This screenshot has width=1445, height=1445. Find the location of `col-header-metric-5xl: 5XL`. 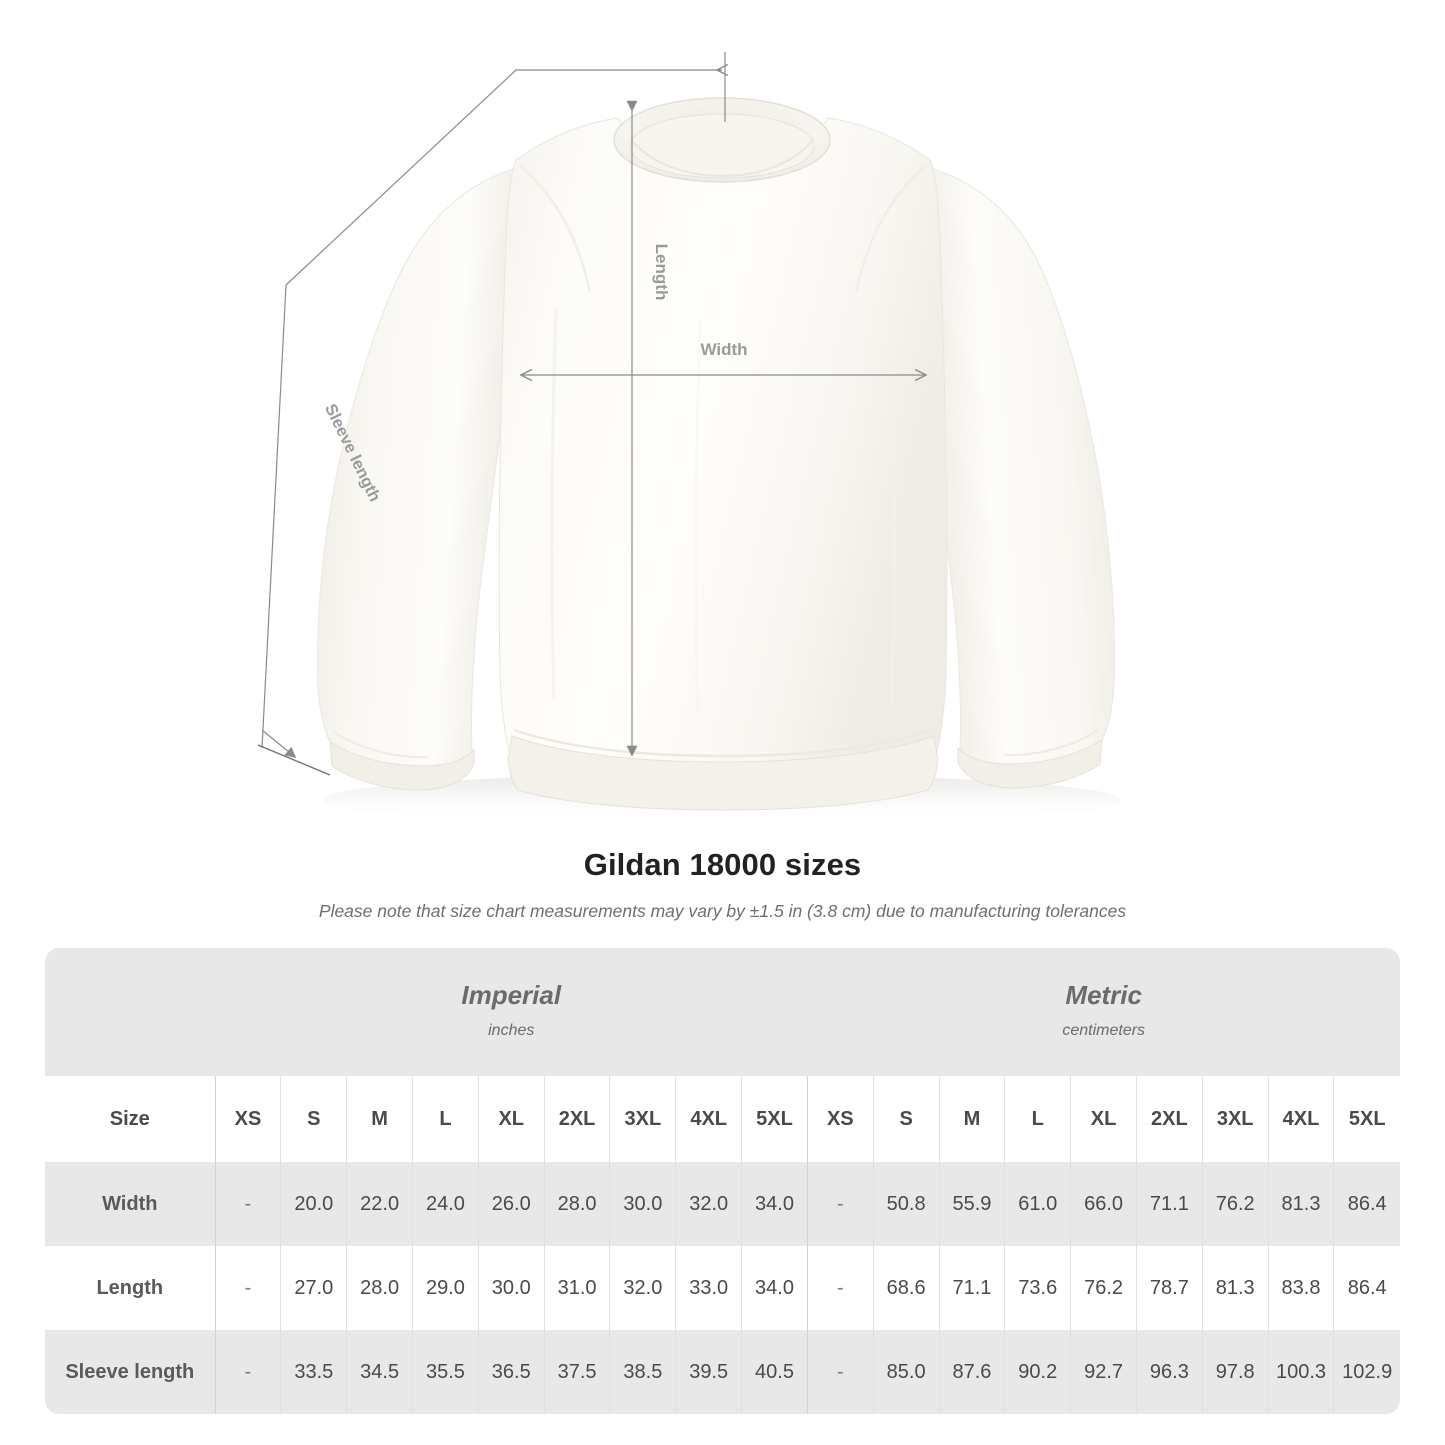

col-header-metric-5xl: 5XL is located at coordinates (1366, 1119).